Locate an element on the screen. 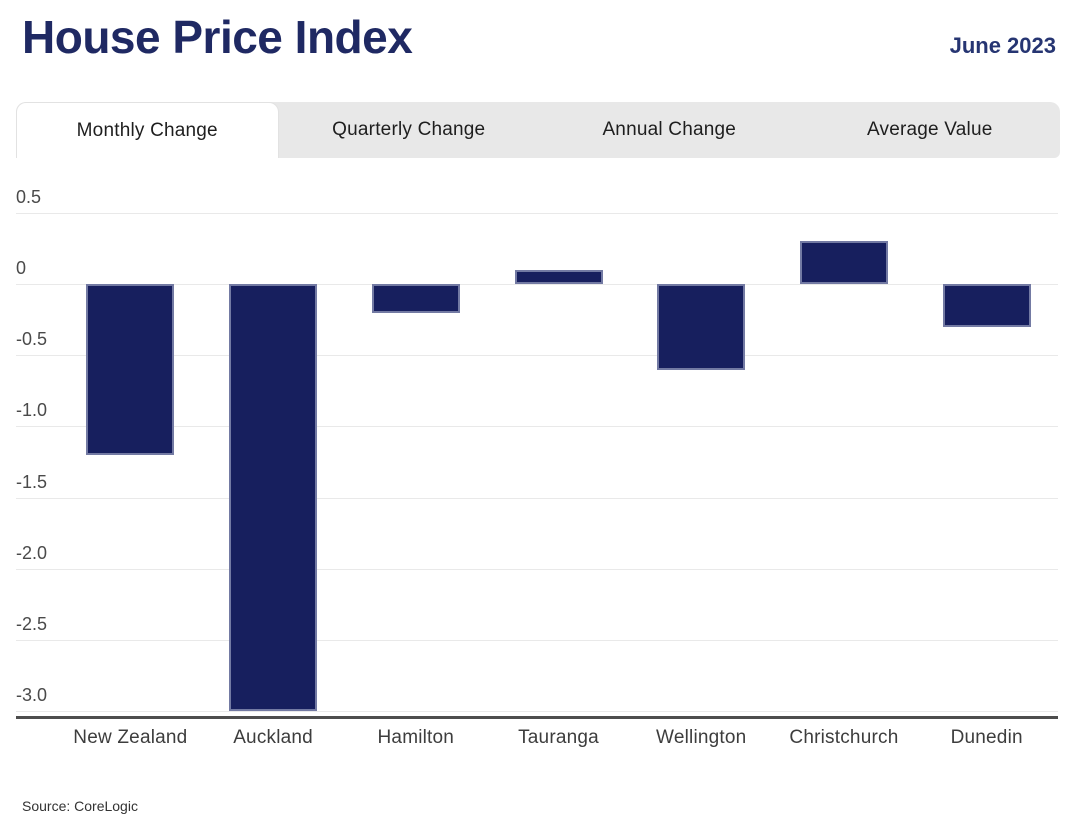  x-axis-label-christchurch: Christchurch is located at coordinates (844, 737).